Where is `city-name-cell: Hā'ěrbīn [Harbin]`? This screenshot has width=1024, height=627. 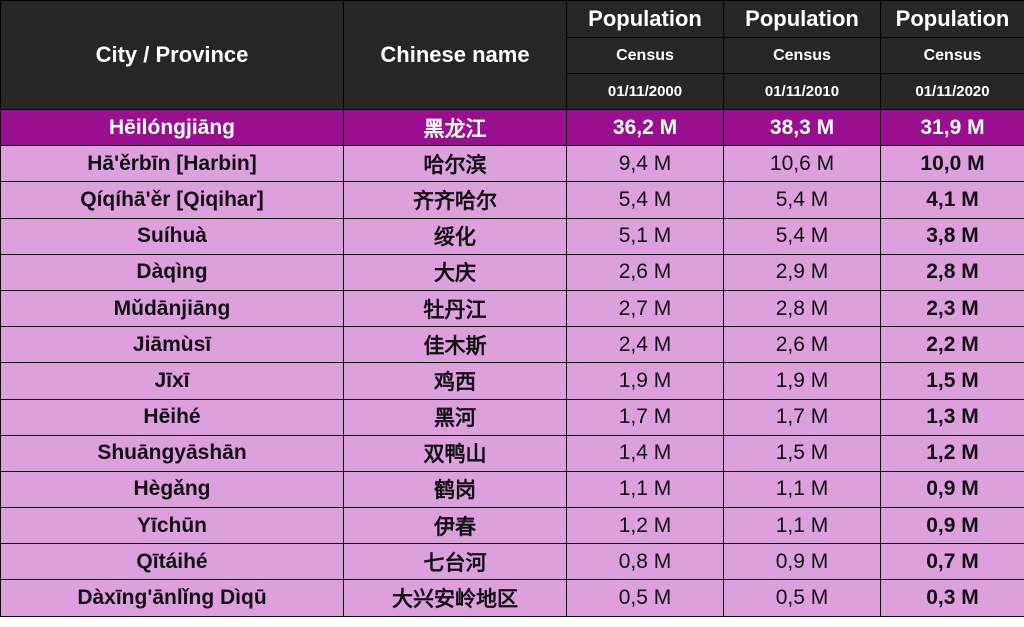
city-name-cell: Hā'ěrbīn [Harbin] is located at coordinates (172, 164).